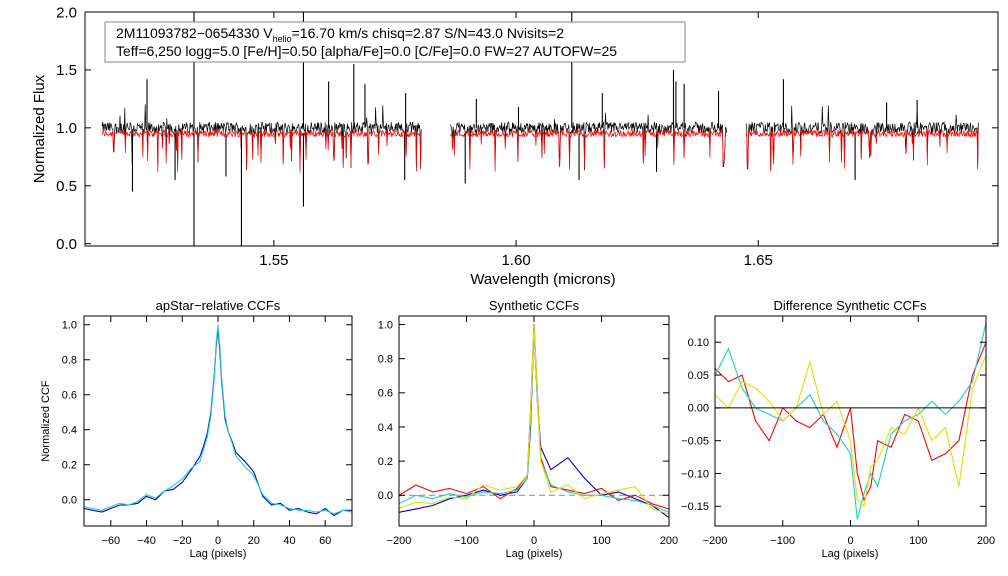  Describe the element at coordinates (385, 462) in the screenshot. I see `synthetic-ccf-ytick-label-1: 0.2` at that location.